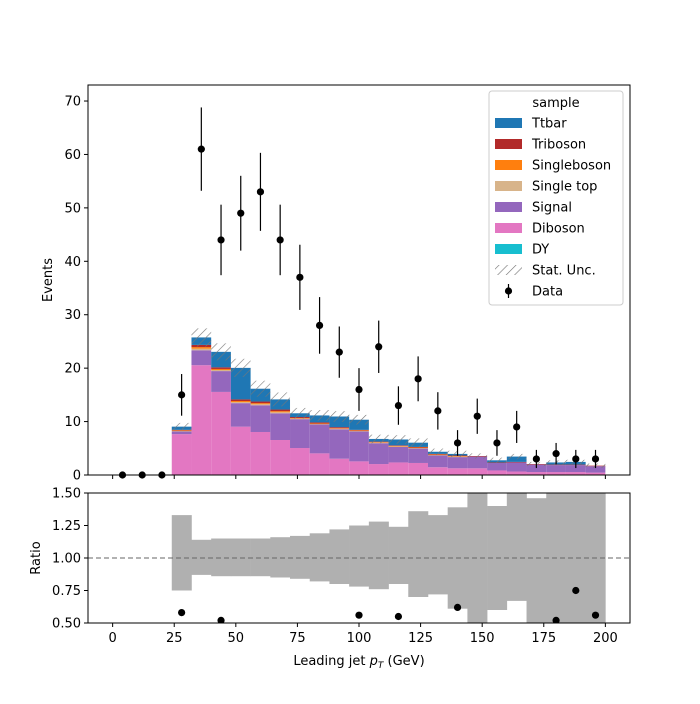 This screenshot has height=704, width=700. Describe the element at coordinates (552, 208) in the screenshot. I see `legend-label: Signal` at that location.